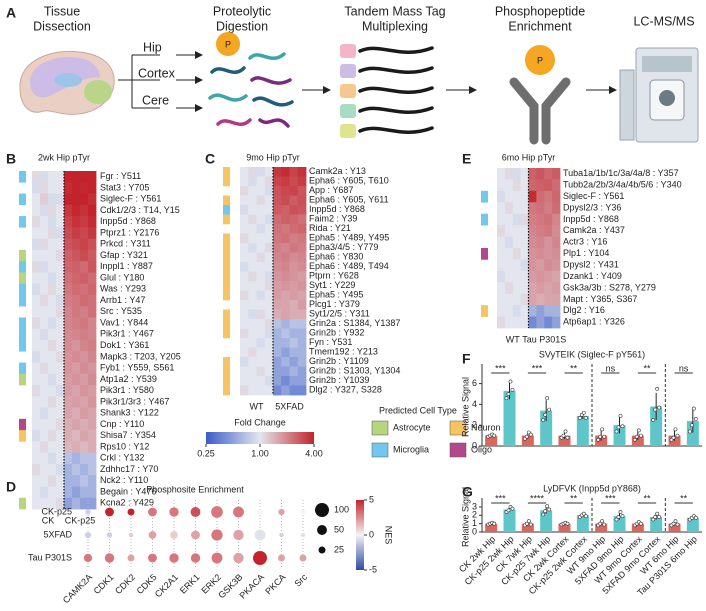 This screenshot has height=611, width=706. I want to click on row-label: Dlg2 : Y16, so click(584, 310).